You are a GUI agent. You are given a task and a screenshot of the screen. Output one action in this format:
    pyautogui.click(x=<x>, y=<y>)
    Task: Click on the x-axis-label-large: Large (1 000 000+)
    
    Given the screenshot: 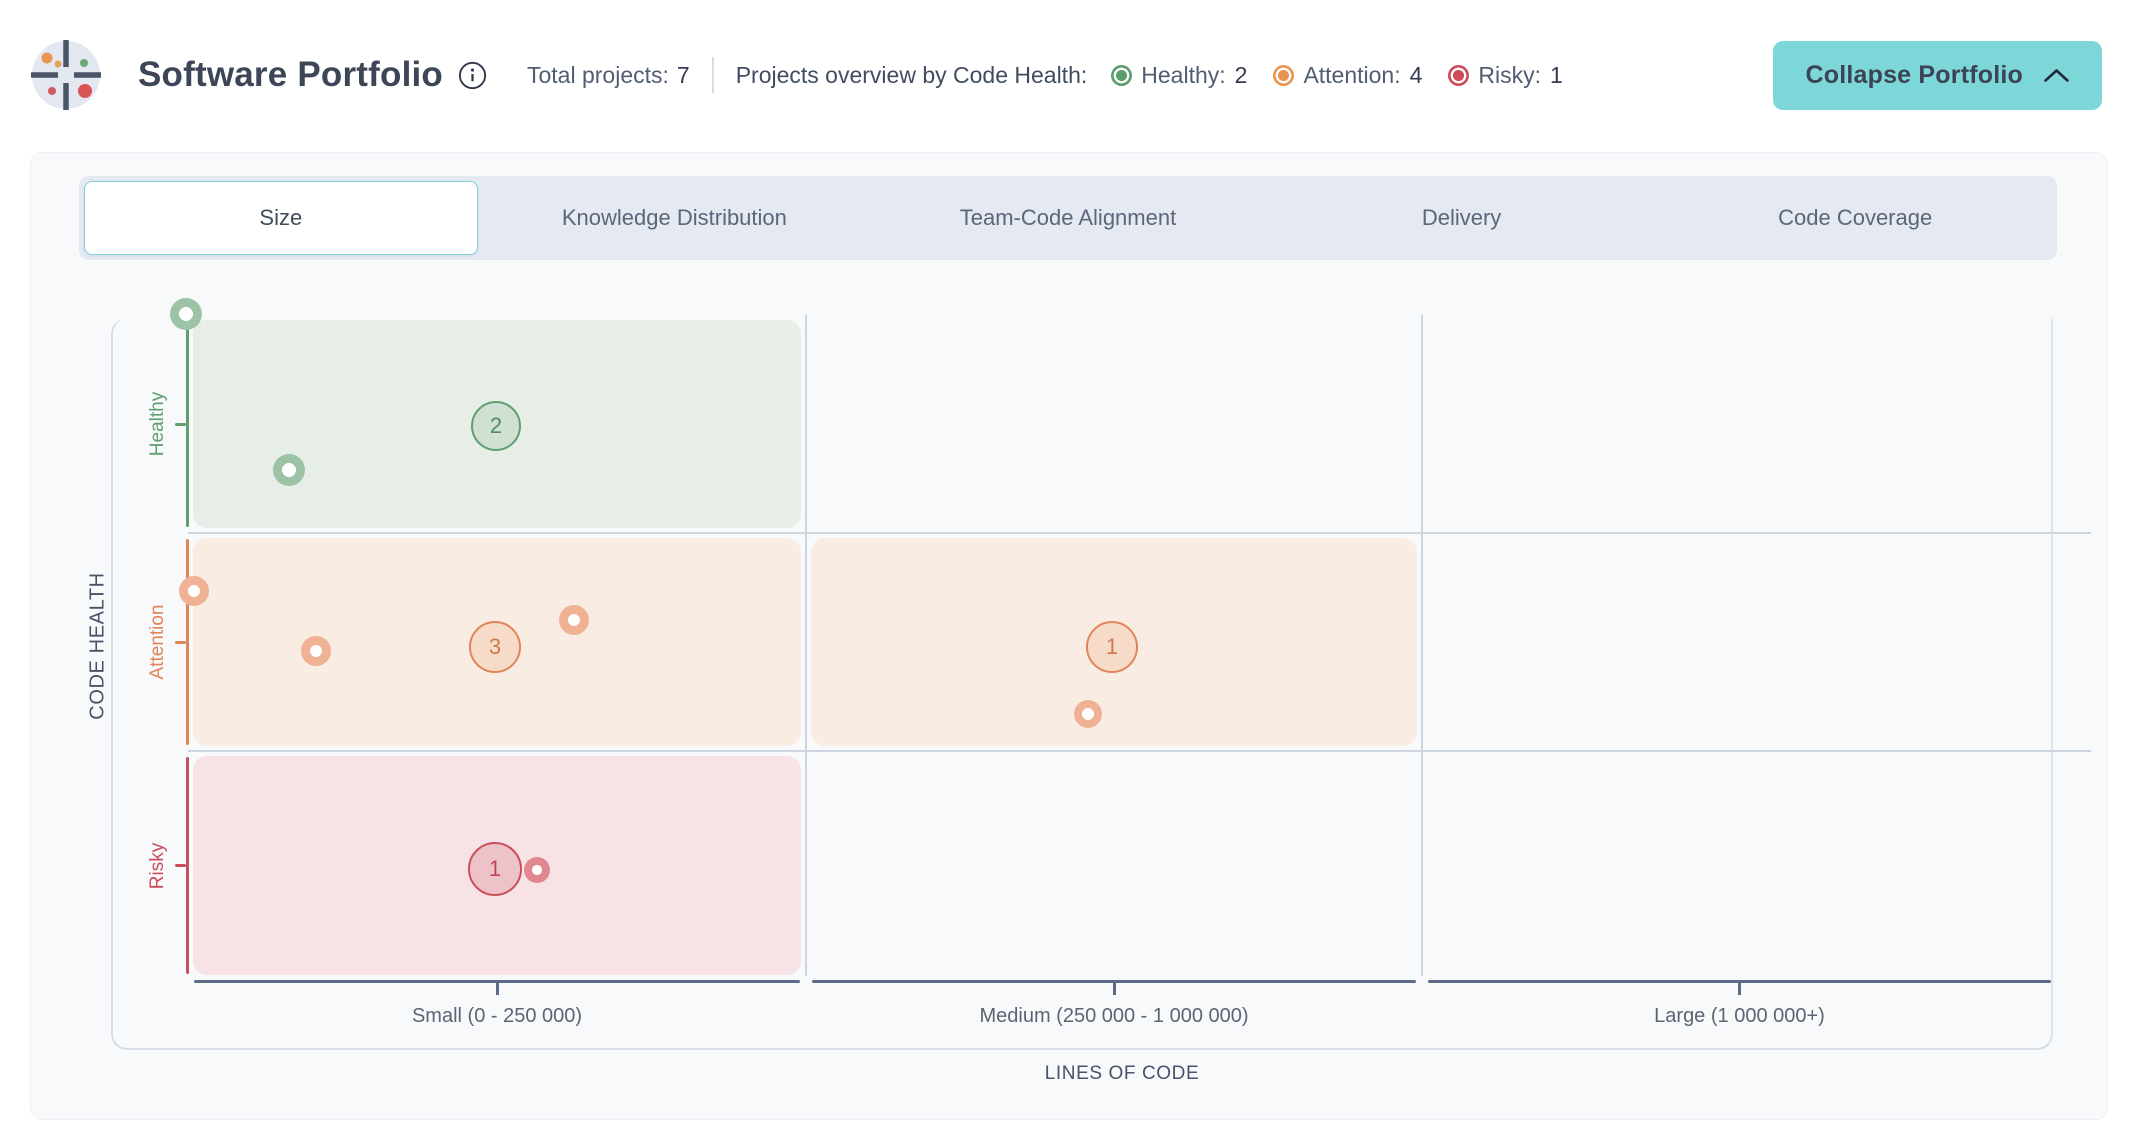 What is the action you would take?
    pyautogui.click(x=1739, y=1016)
    